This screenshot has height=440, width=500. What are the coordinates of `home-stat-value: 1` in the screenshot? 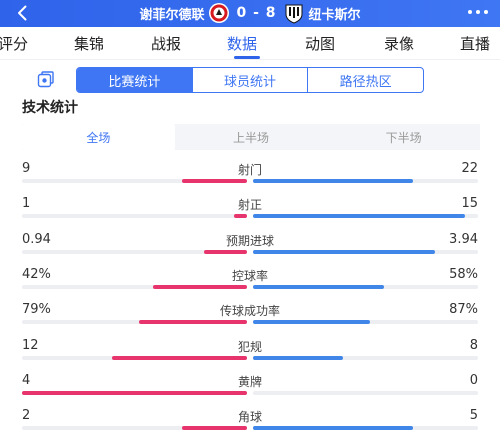 It's located at (26, 204).